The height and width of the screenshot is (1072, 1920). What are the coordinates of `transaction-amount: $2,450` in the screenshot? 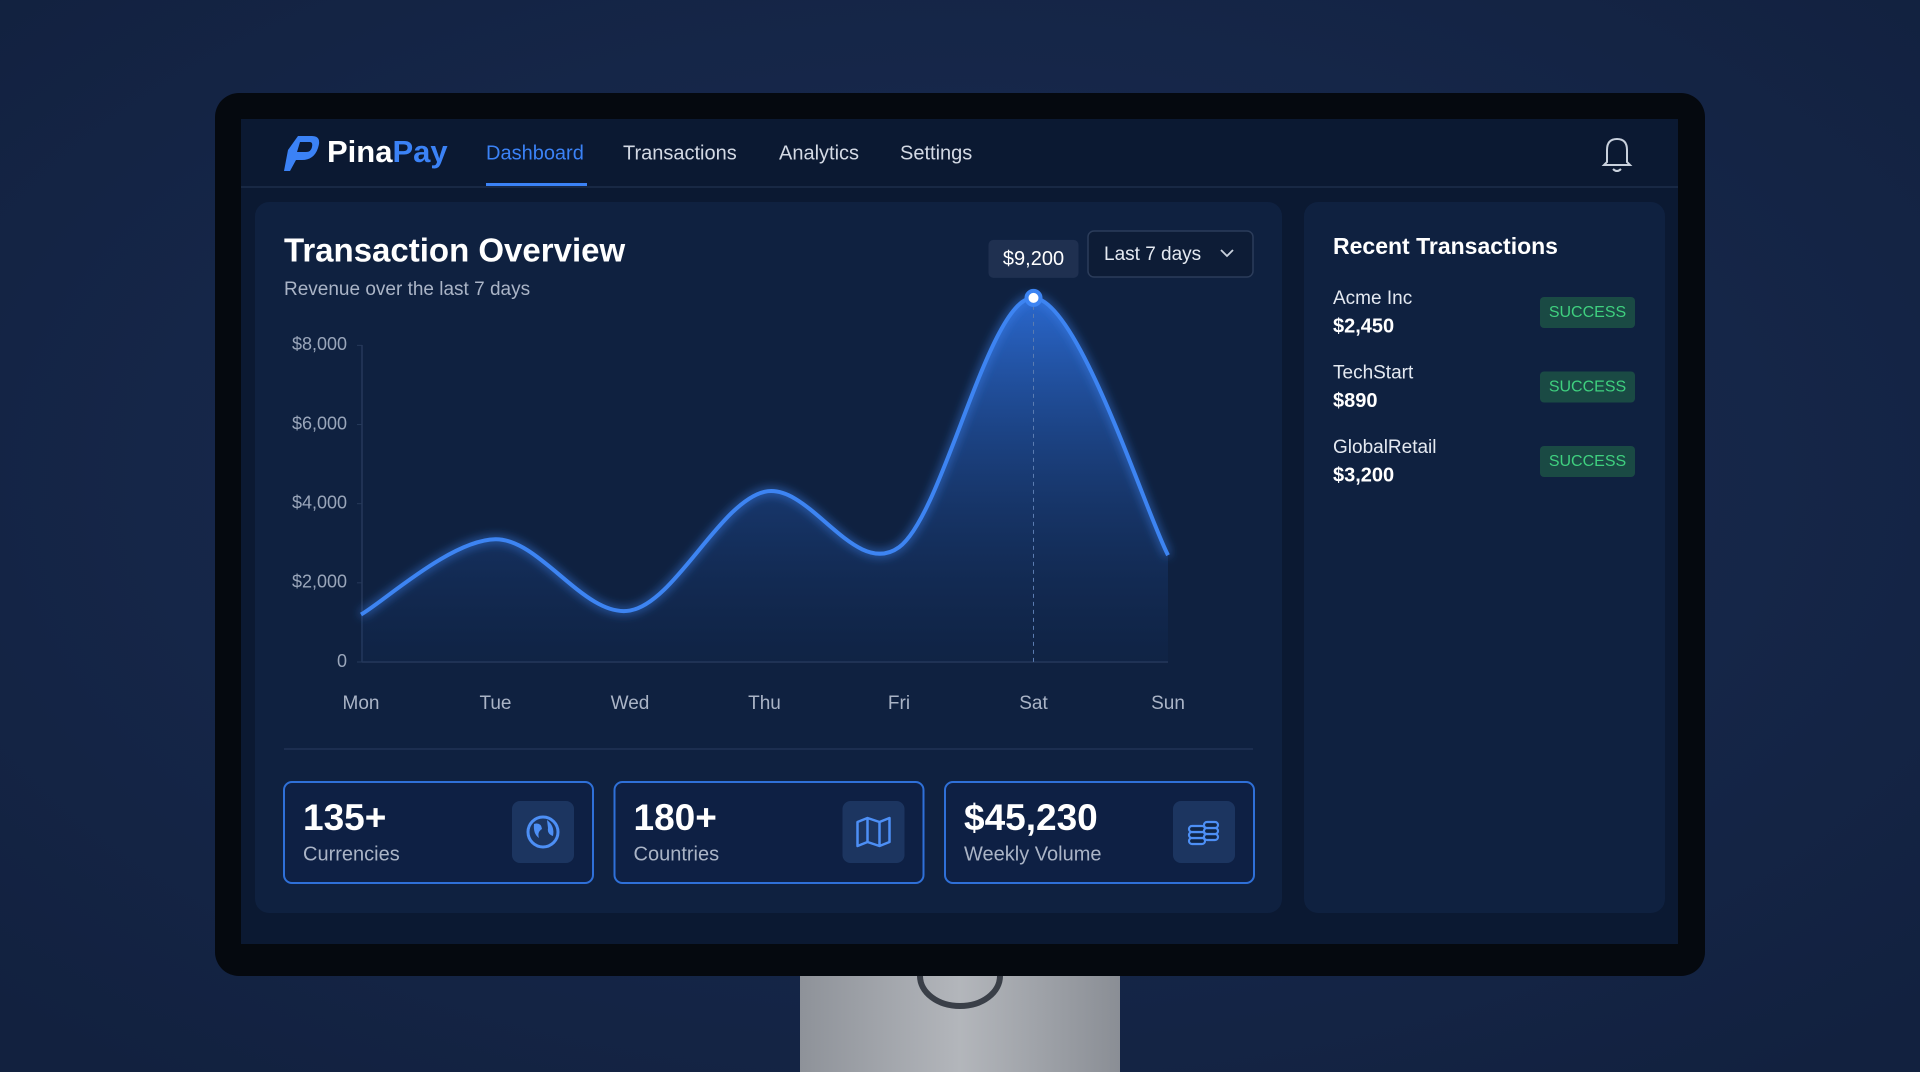 It's located at (1363, 326).